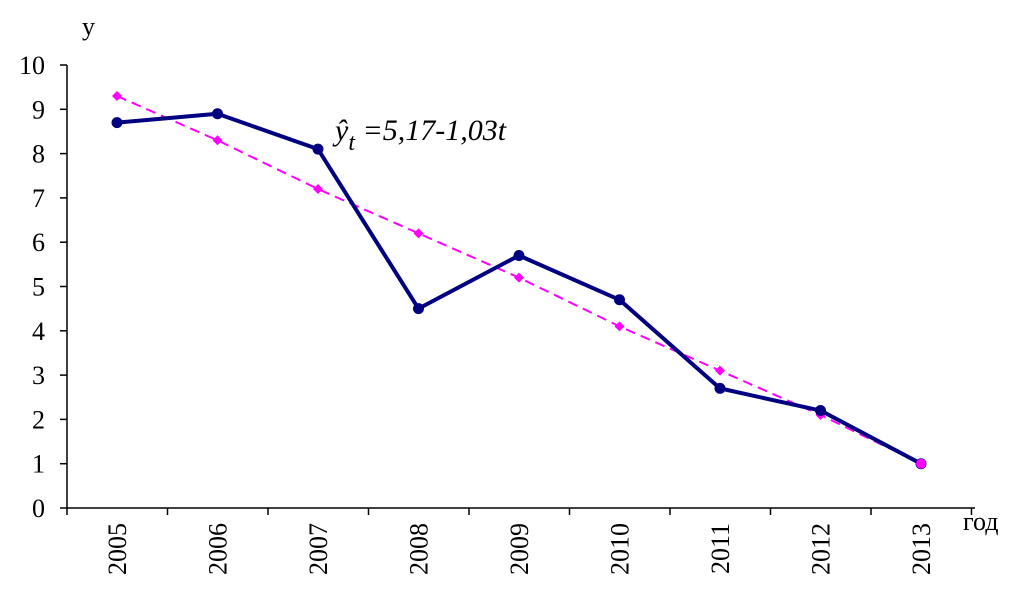 The image size is (1011, 591). What do you see at coordinates (720, 548) in the screenshot?
I see `x-tick-label: 2011` at bounding box center [720, 548].